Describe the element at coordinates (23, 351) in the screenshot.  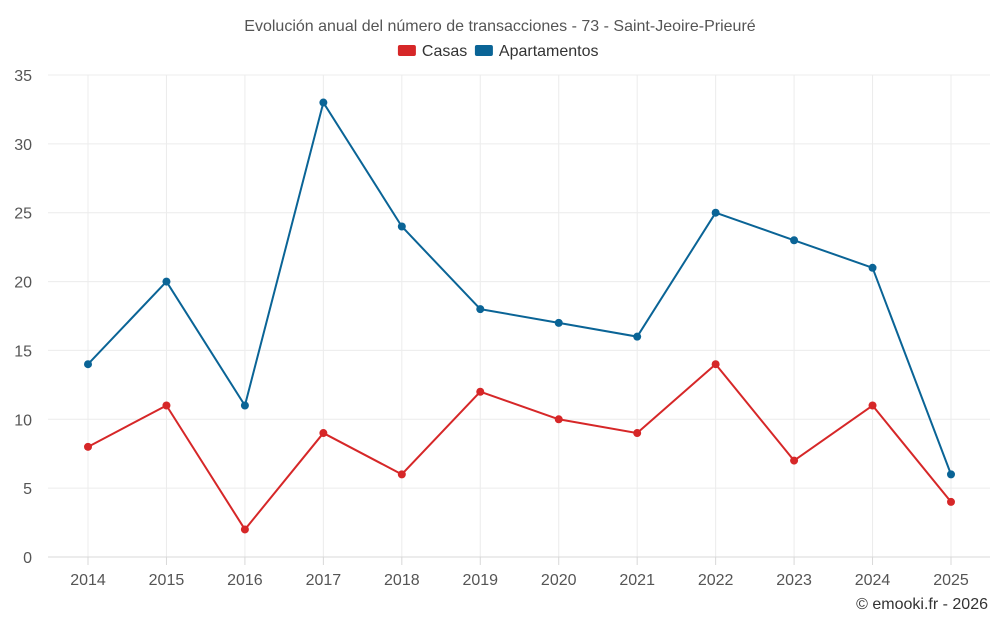
I see `y-tick-label: 15` at that location.